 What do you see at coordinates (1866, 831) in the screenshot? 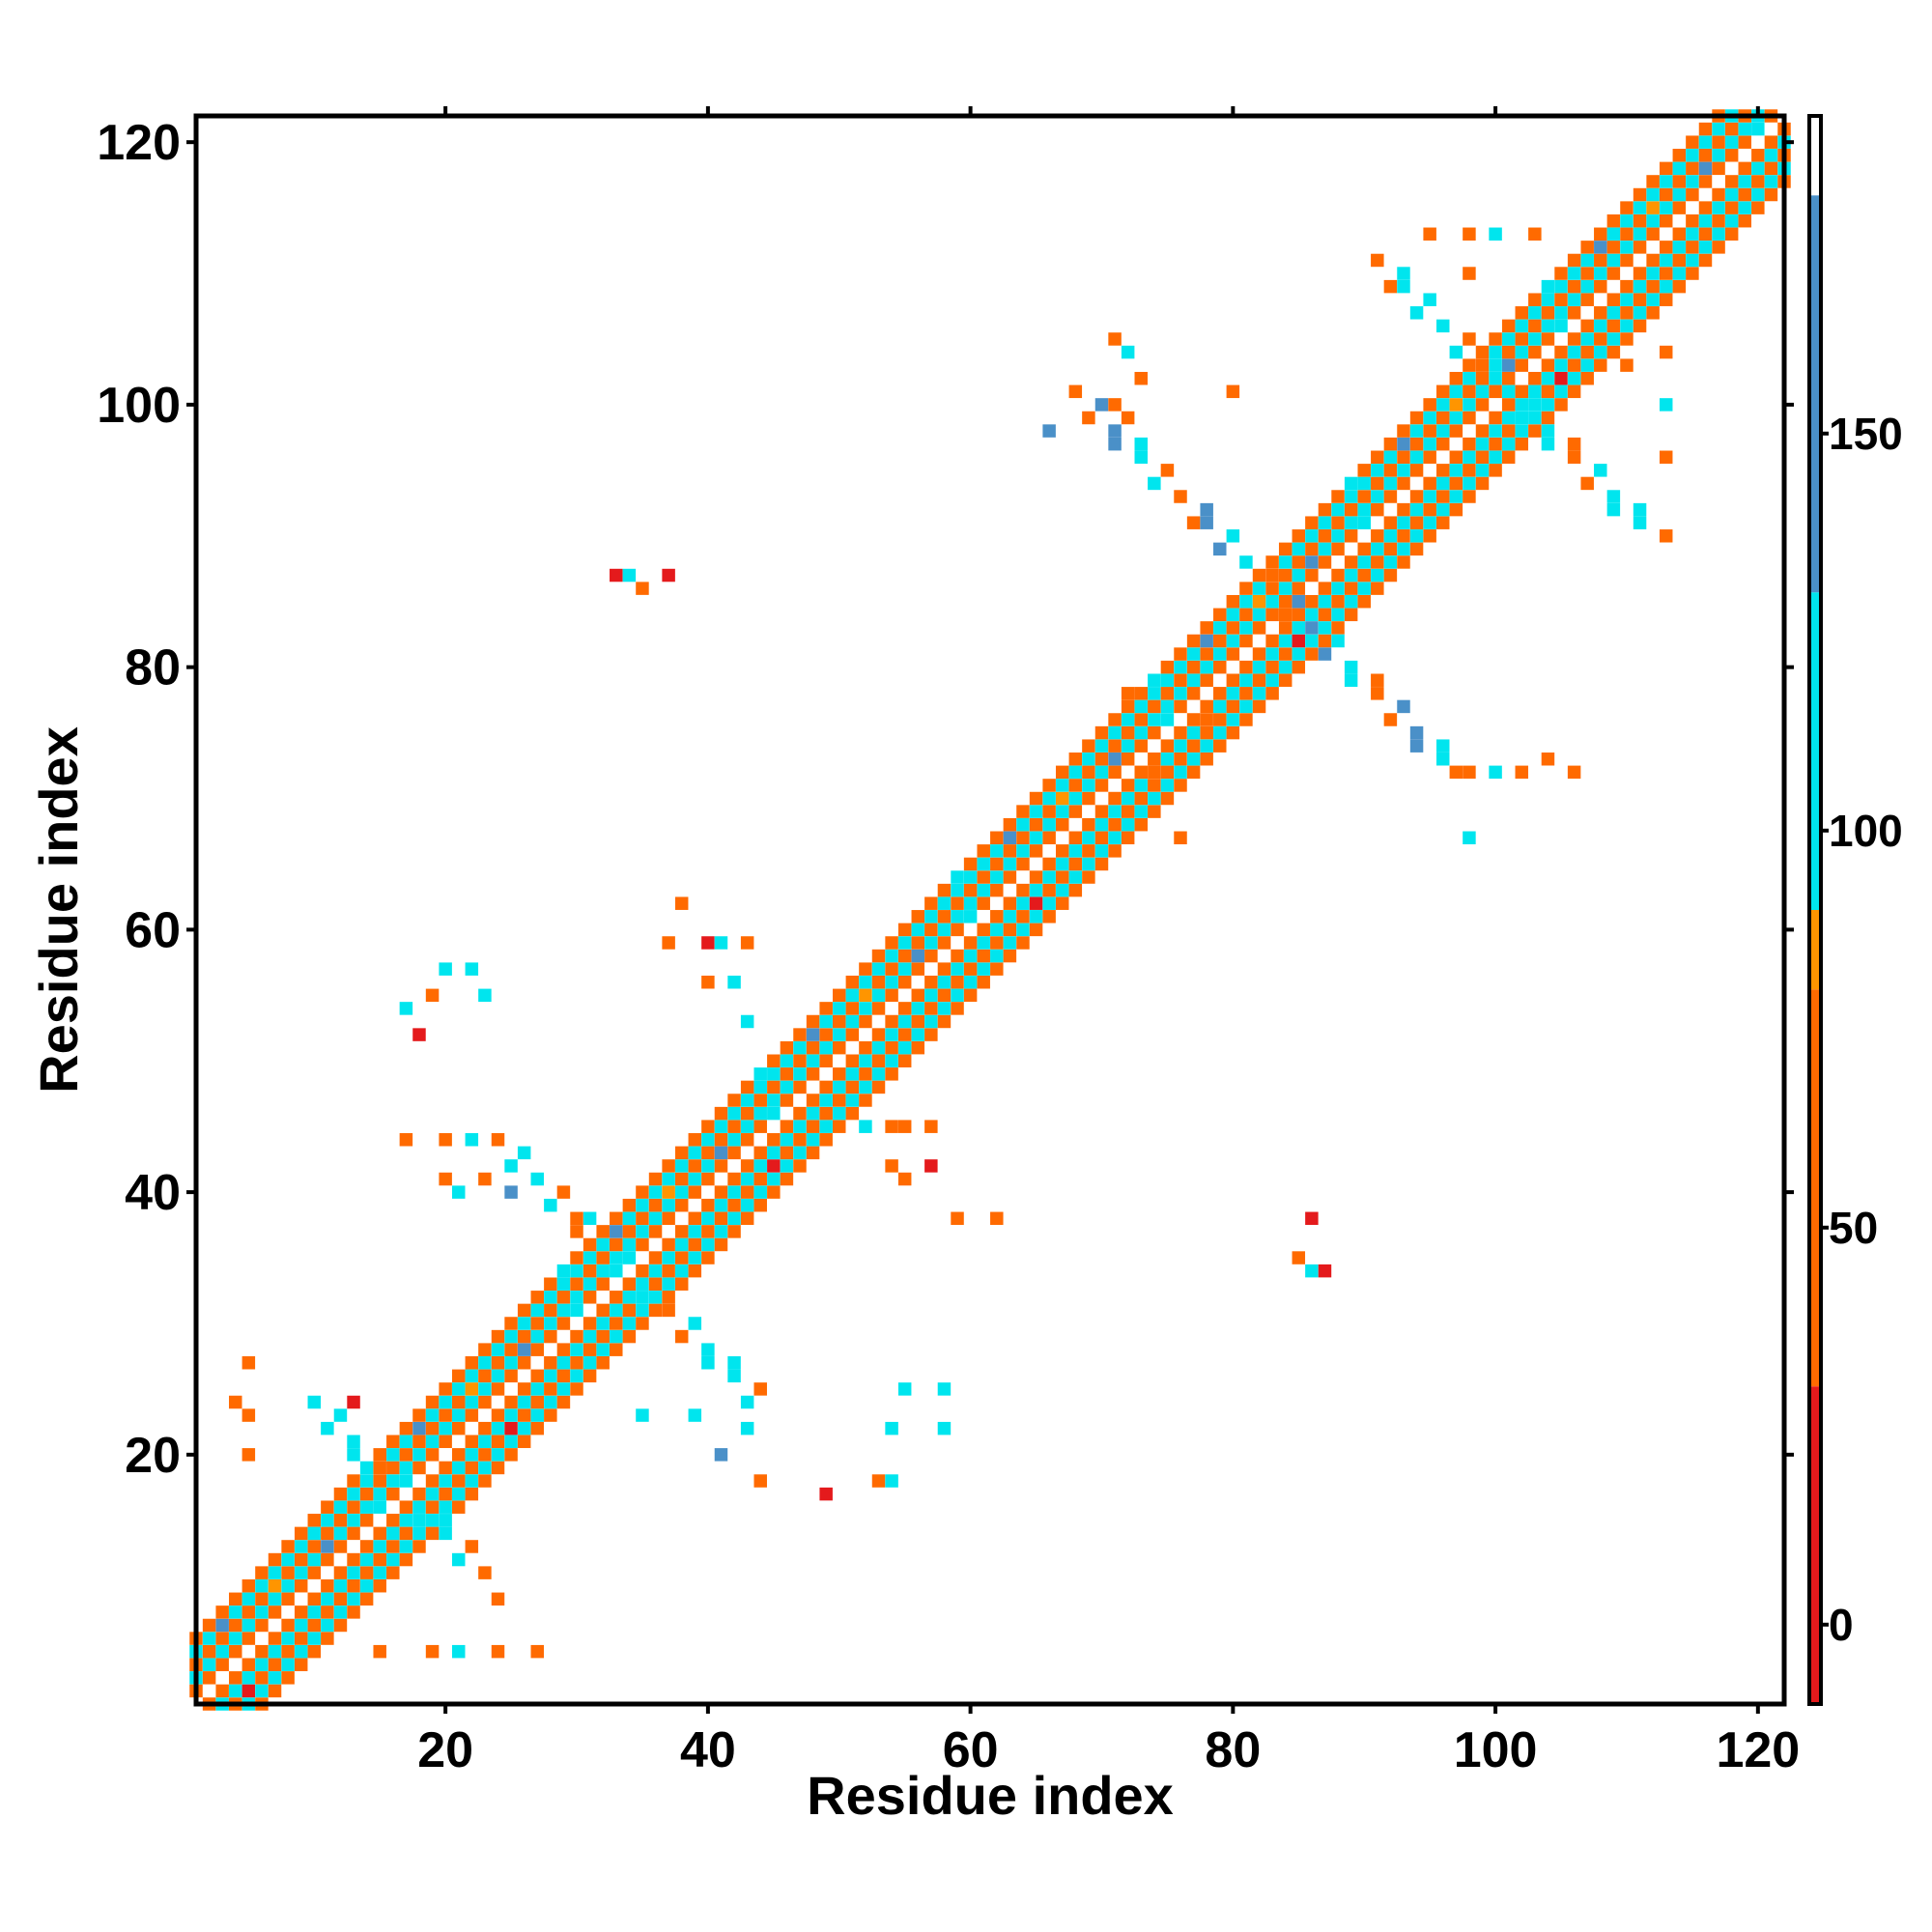
I see `colorbar-tick-label: 100` at bounding box center [1866, 831].